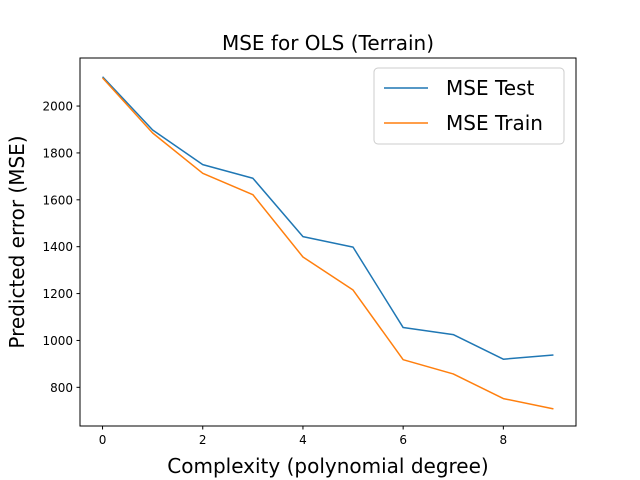 Image resolution: width=640 pixels, height=480 pixels. I want to click on x-tick-label: 8, so click(504, 440).